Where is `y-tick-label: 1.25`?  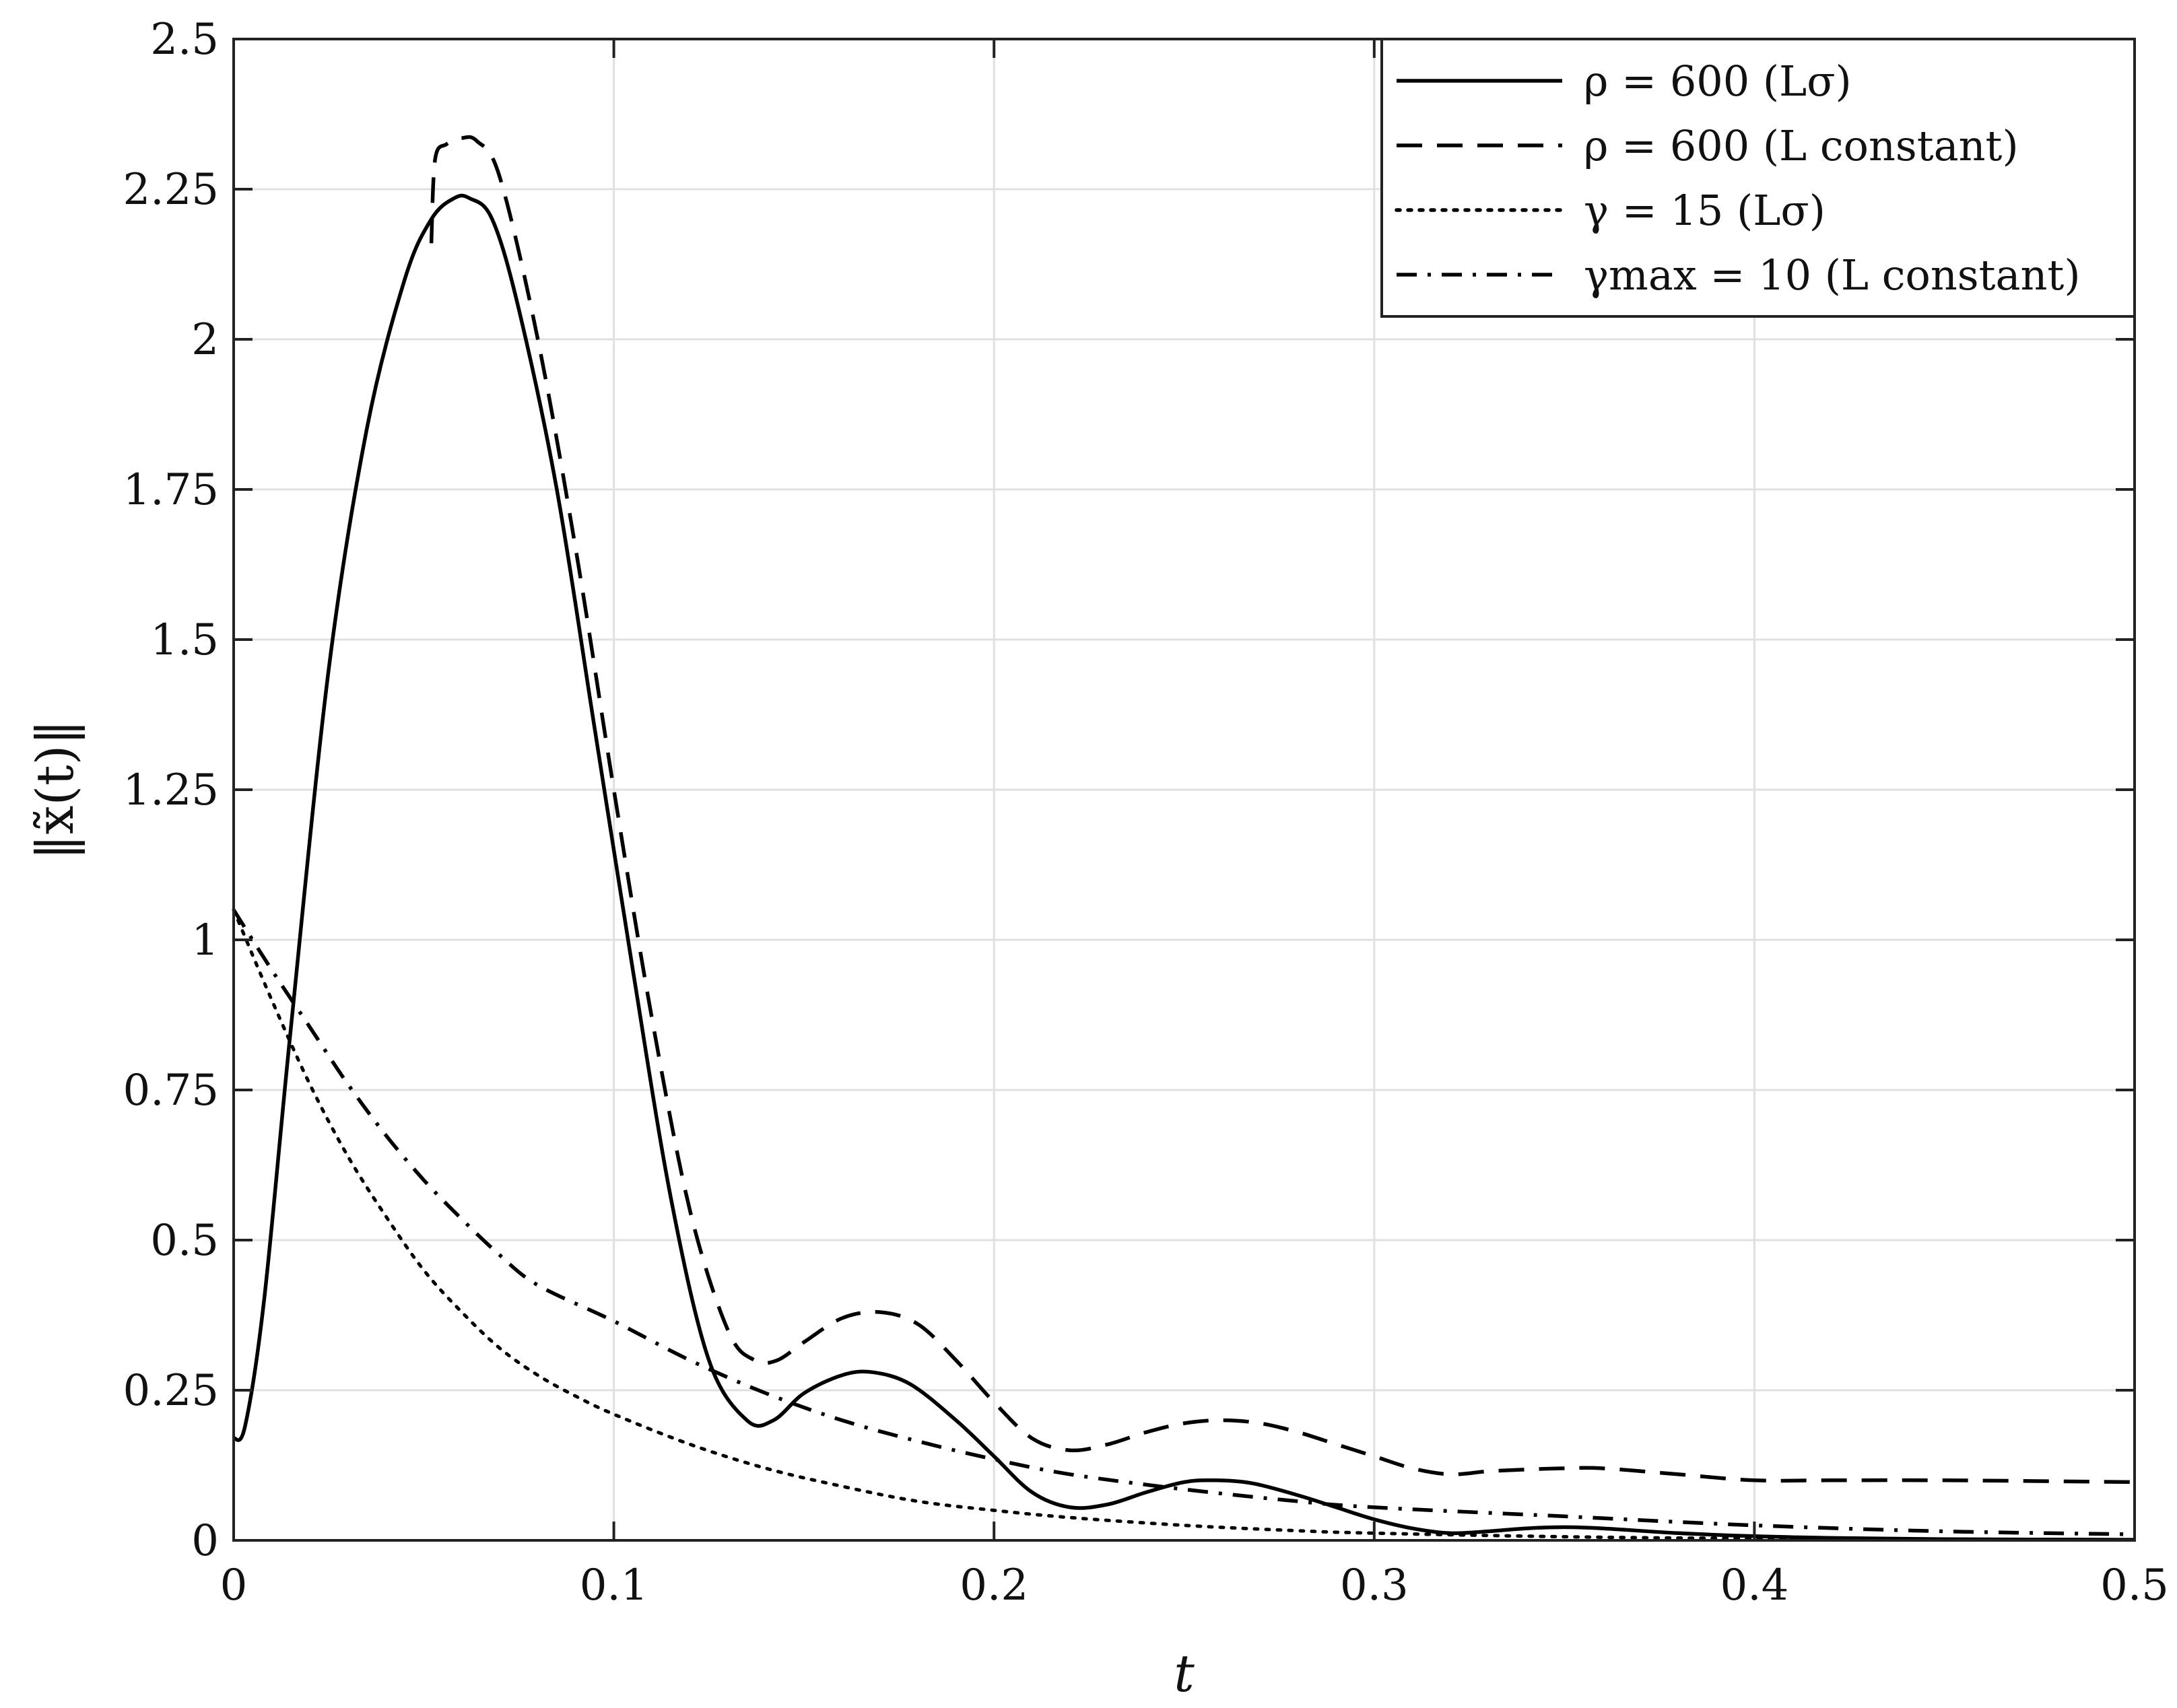
y-tick-label: 1.25 is located at coordinates (171, 790).